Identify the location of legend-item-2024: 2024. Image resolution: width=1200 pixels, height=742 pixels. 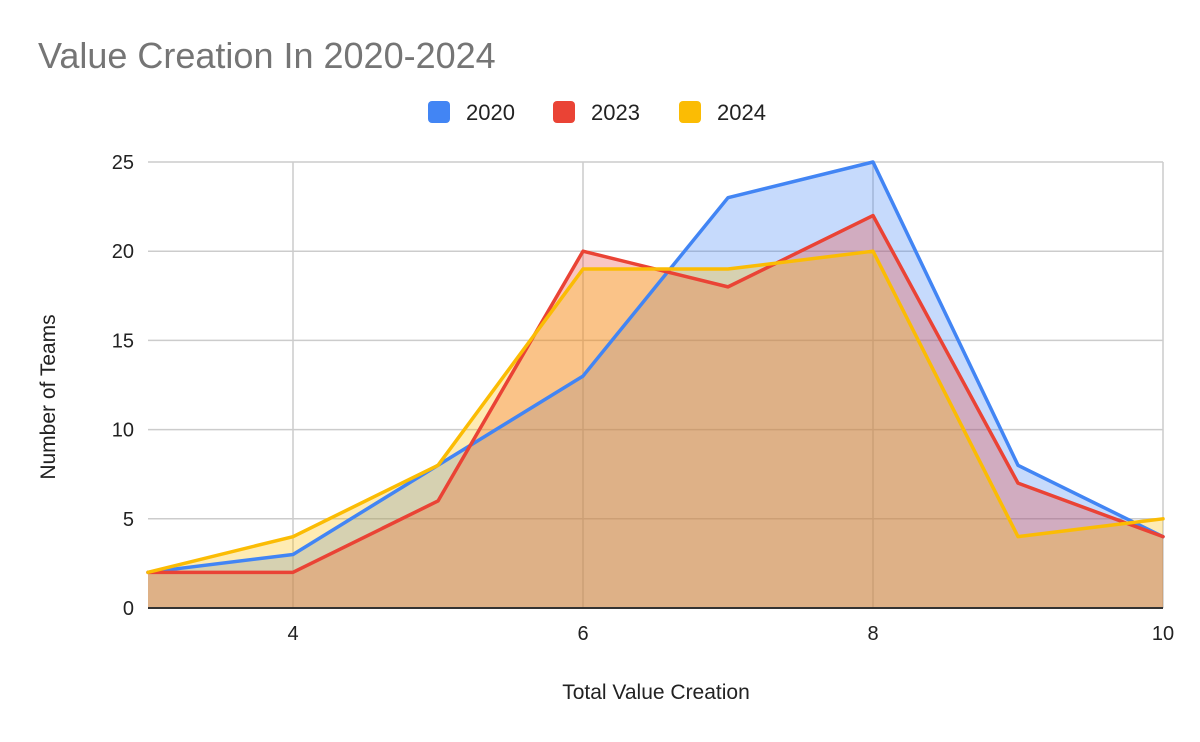
(722, 112).